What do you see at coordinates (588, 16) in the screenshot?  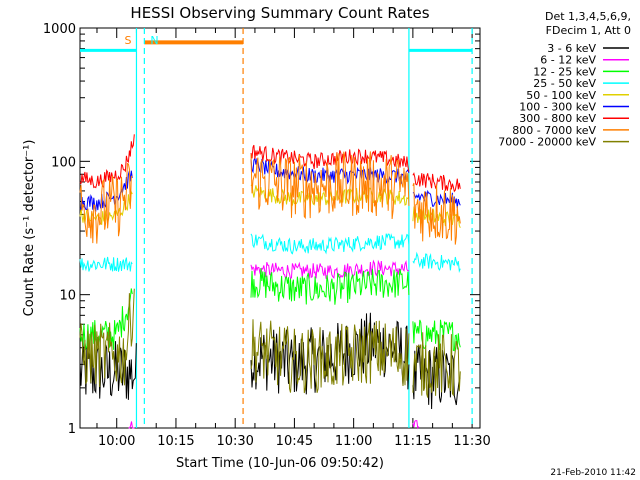 I see `legend-header-line-1: Det 1,3,4,5,6,9,` at bounding box center [588, 16].